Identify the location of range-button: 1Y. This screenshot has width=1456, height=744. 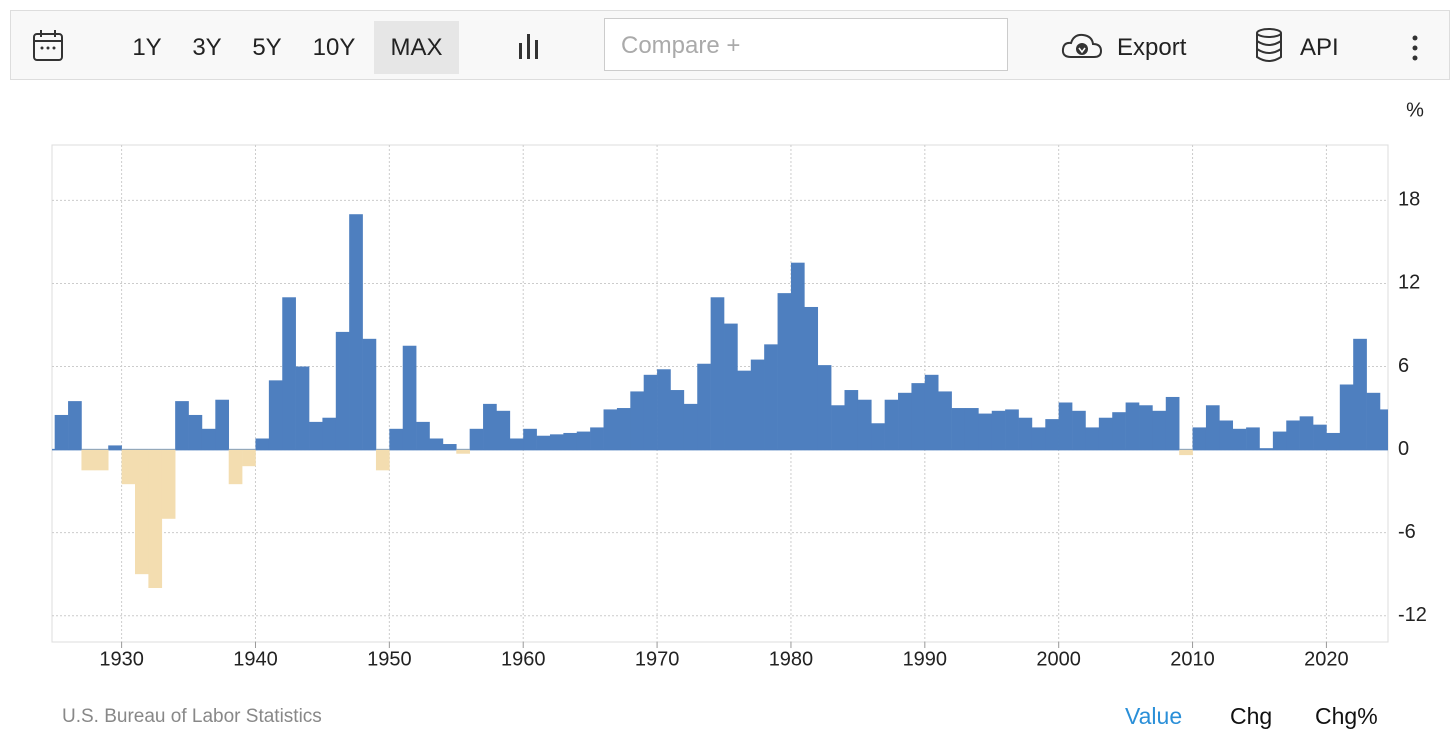
(147, 47).